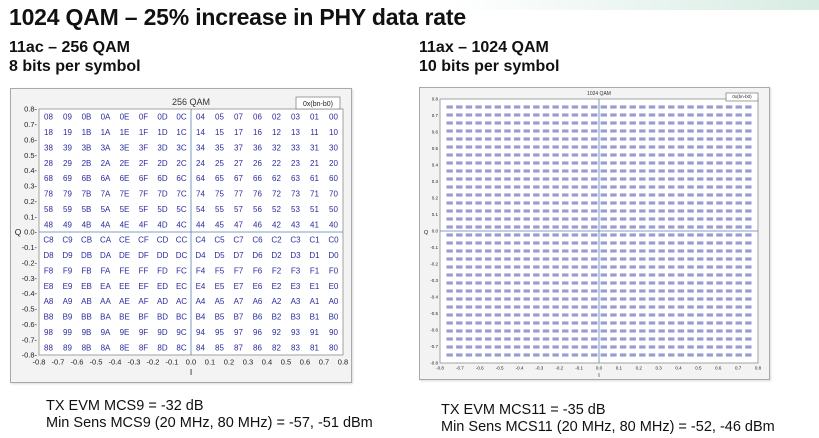 This screenshot has height=438, width=819. Describe the element at coordinates (333, 132) in the screenshot. I see `constellation-point-label: 10` at that location.